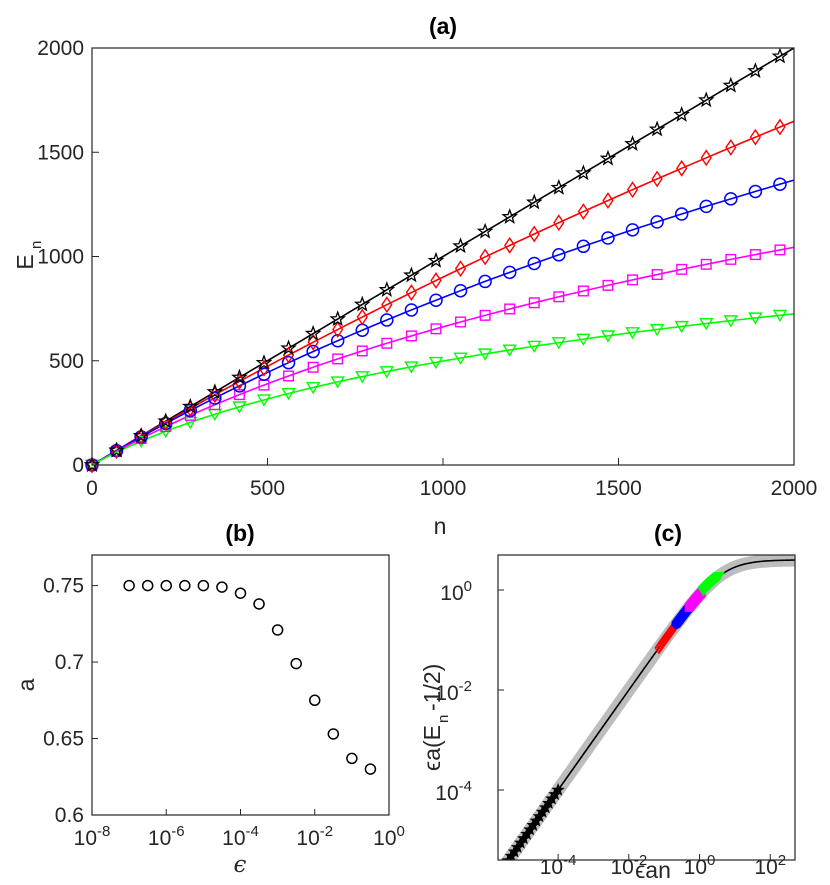 The width and height of the screenshot is (830, 885). Describe the element at coordinates (653, 870) in the screenshot. I see `panel-c-xlabel: ϵan` at that location.